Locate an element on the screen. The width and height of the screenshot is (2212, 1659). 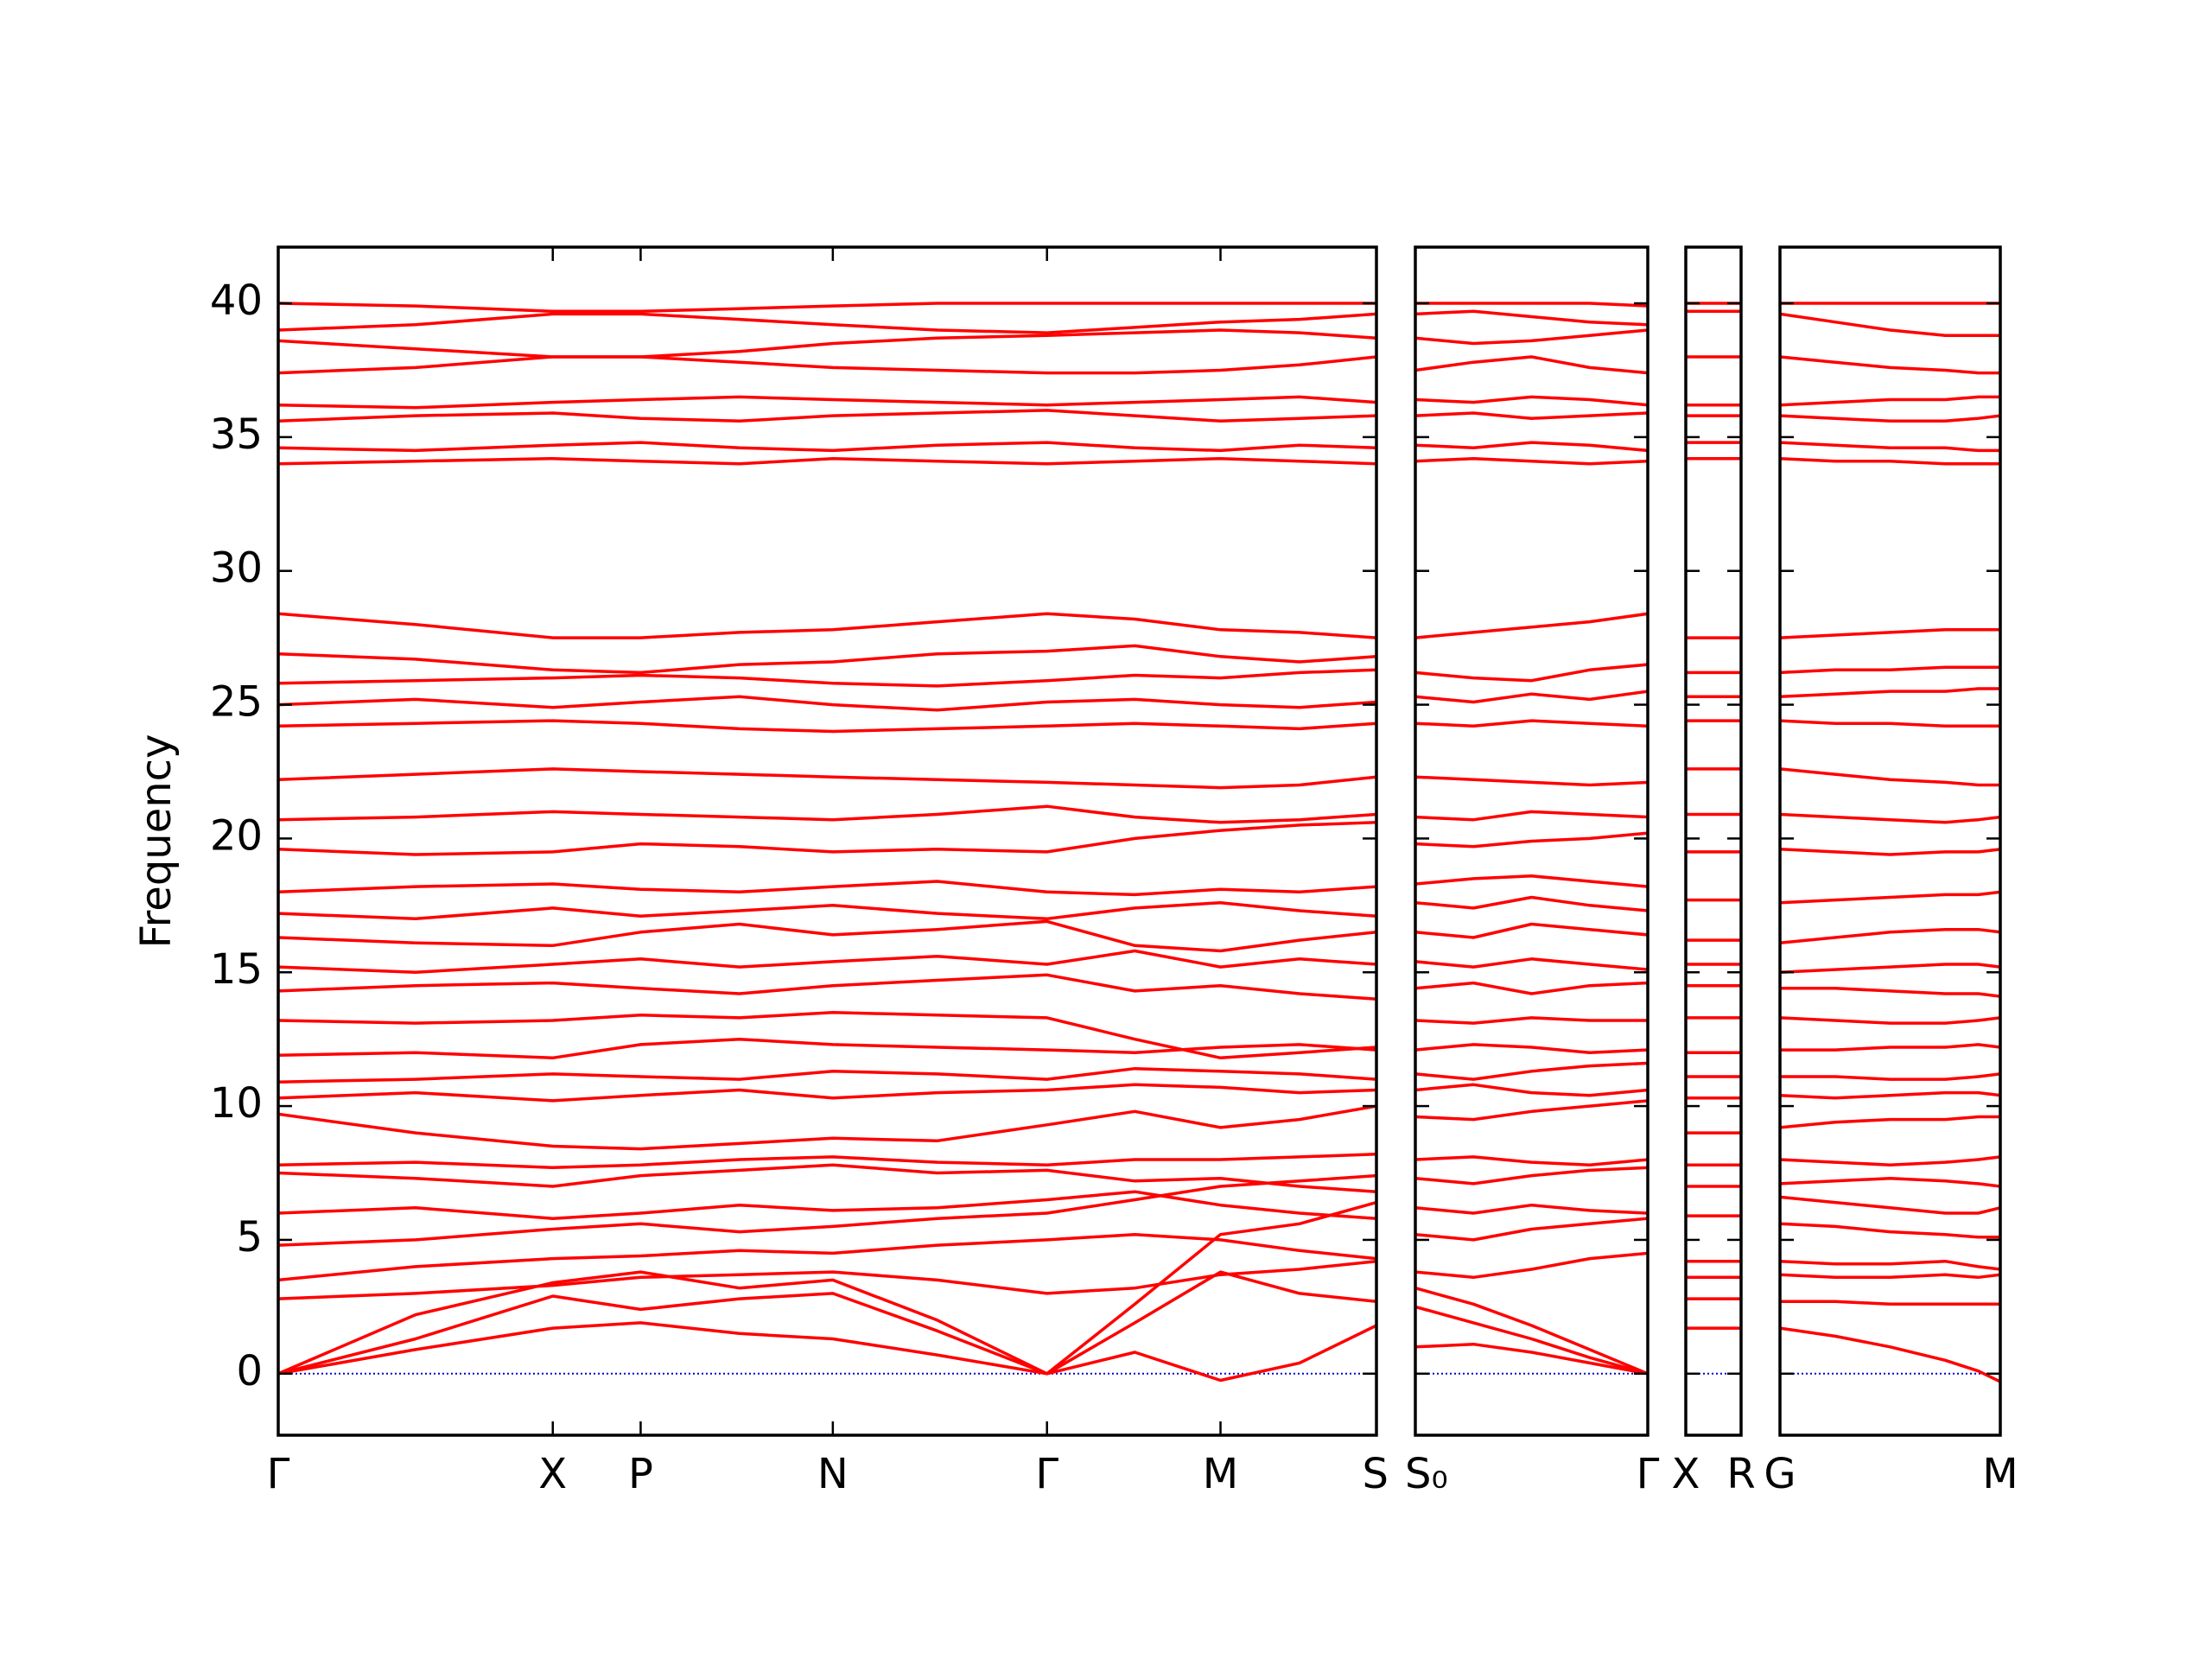
y-tick-label: 20 is located at coordinates (236, 835).